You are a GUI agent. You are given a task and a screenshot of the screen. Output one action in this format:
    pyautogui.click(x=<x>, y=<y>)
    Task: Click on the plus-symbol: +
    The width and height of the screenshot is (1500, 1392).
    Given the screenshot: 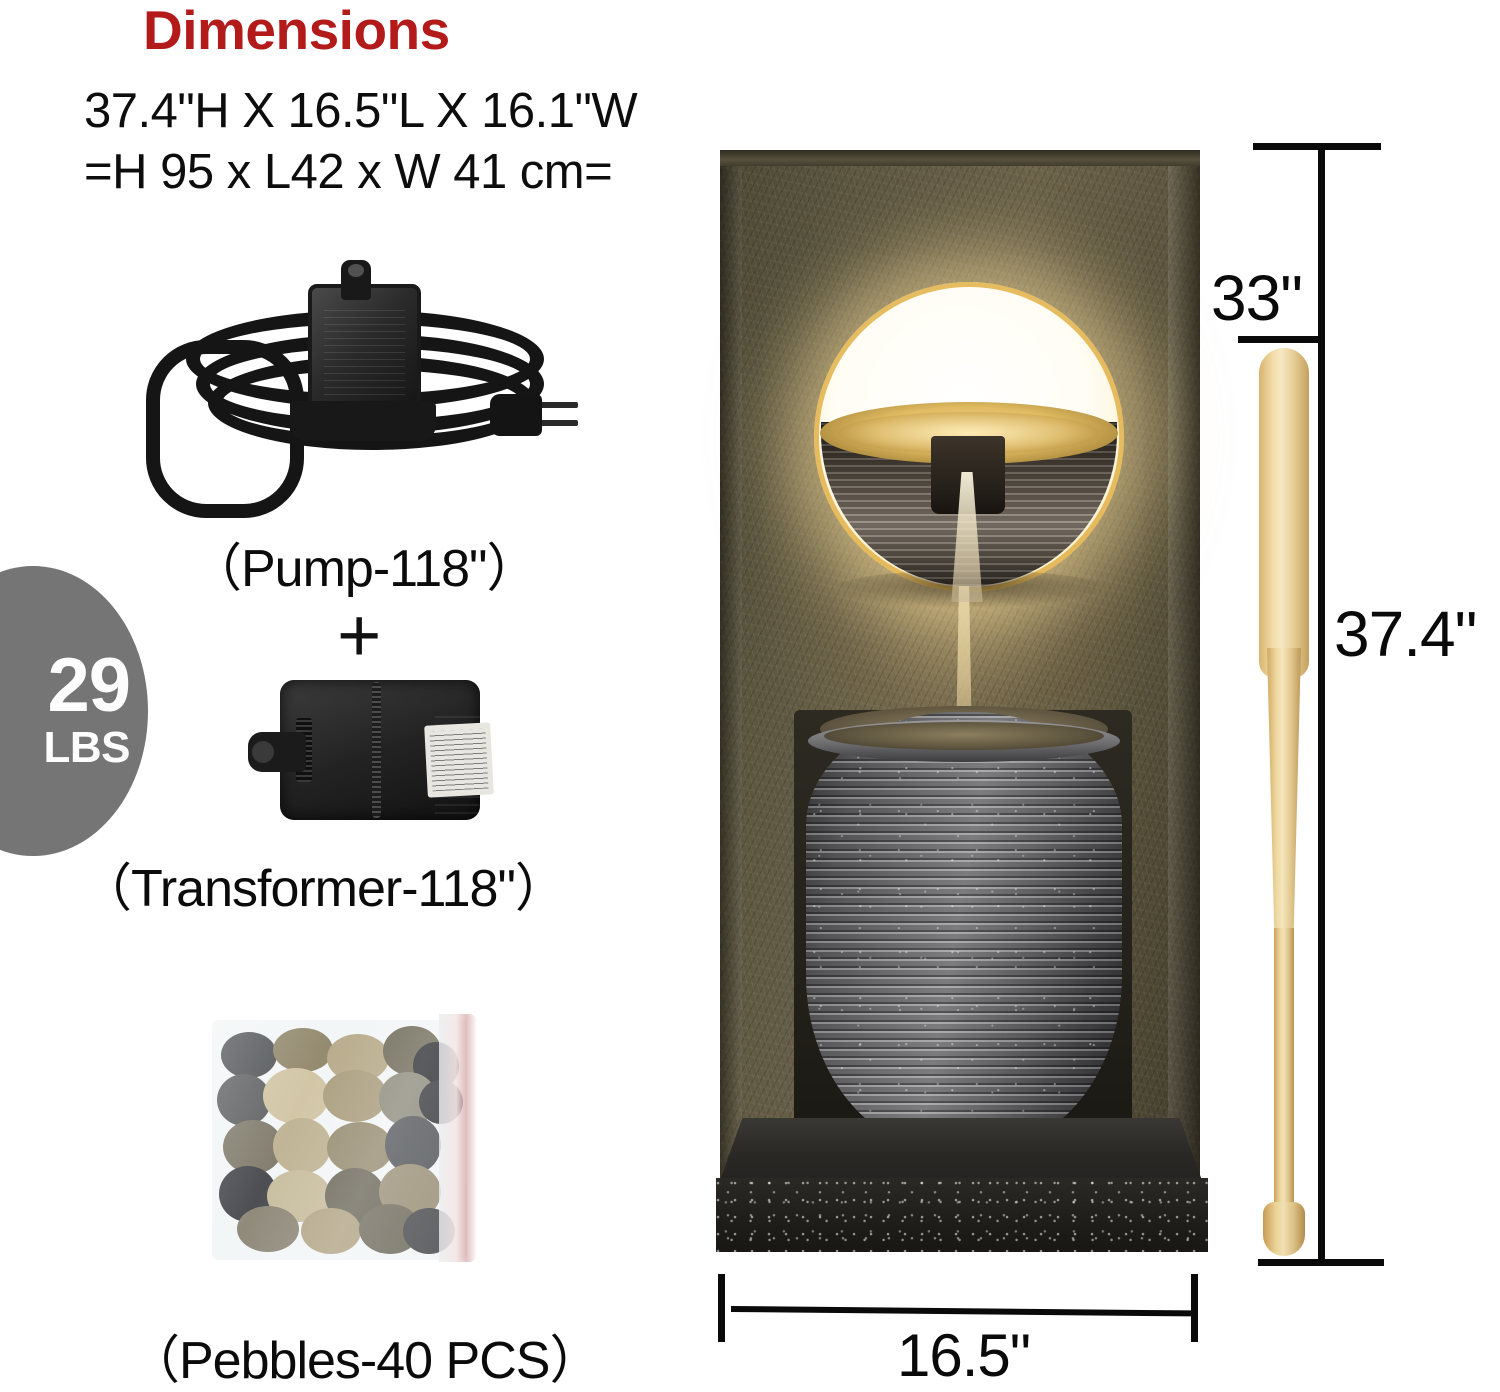 What is the action you would take?
    pyautogui.click(x=359, y=635)
    